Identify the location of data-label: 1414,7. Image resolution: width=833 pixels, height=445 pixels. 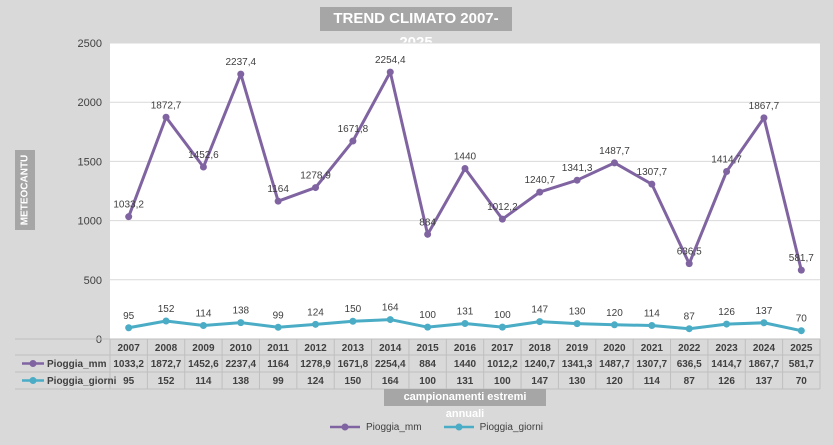
(726, 159).